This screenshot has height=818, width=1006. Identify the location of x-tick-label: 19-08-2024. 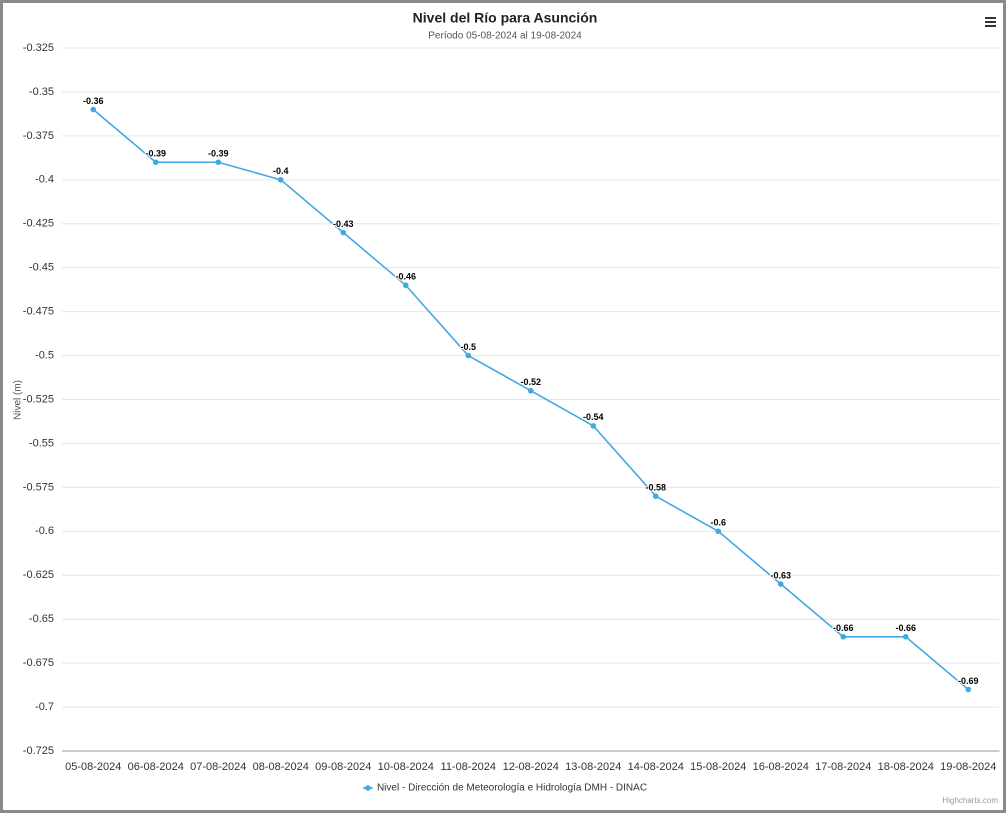
(968, 767).